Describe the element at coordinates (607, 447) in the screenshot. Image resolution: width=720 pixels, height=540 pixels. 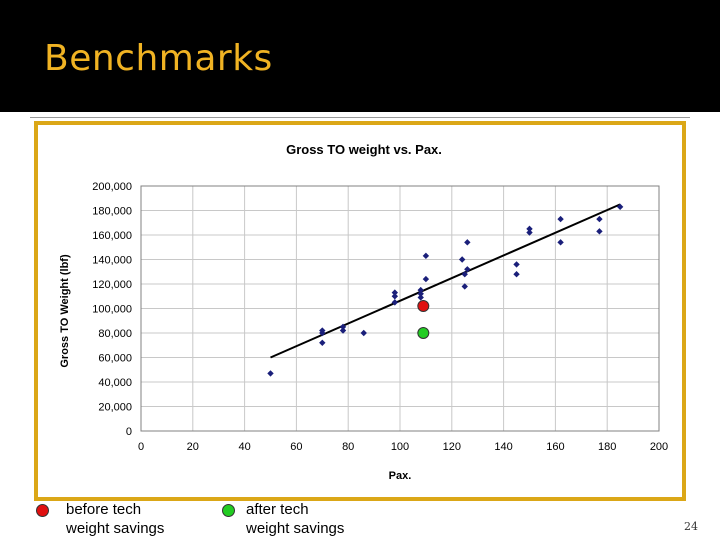
I see `x-tick-label: 180` at that location.